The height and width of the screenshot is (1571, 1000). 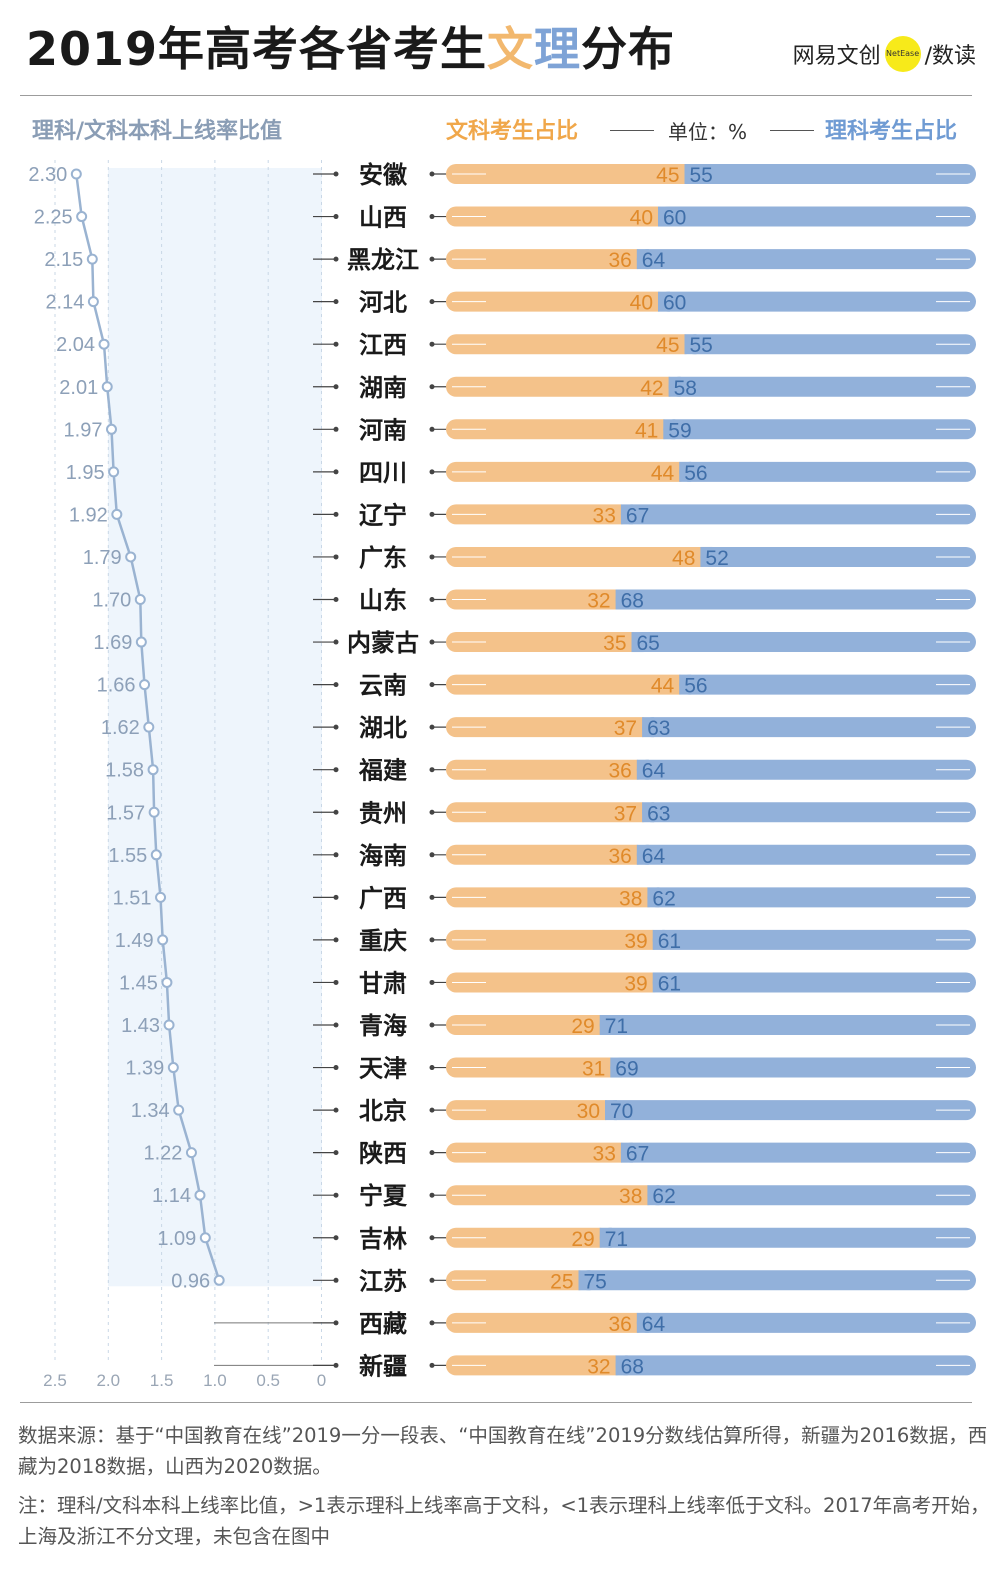 What do you see at coordinates (614, 643) in the screenshot?
I see `wen-value-label: 35` at bounding box center [614, 643].